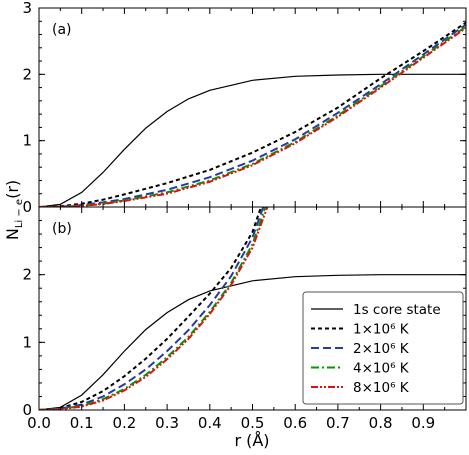 The height and width of the screenshot is (455, 469). I want to click on x-tick-label: 0.4, so click(210, 423).